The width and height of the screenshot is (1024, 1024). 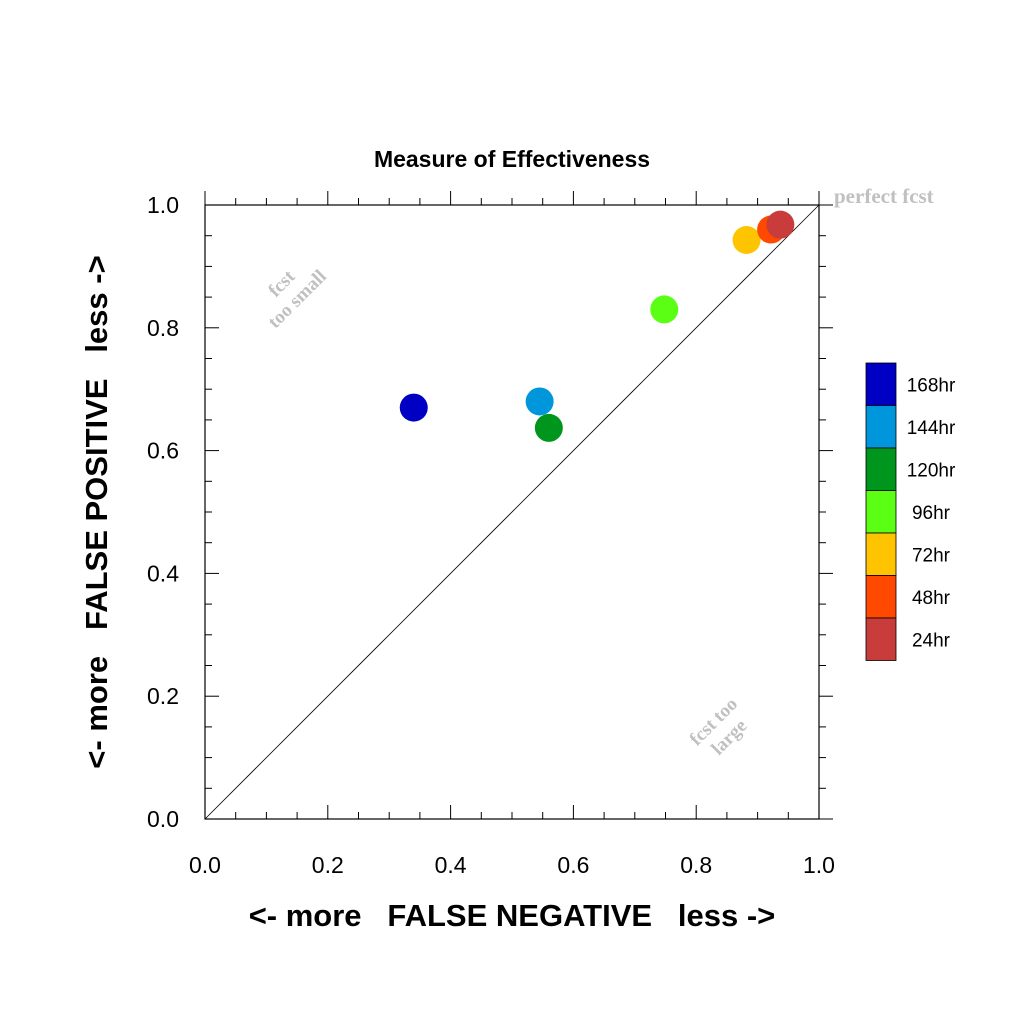 I want to click on data-point-120hr, so click(x=548, y=427).